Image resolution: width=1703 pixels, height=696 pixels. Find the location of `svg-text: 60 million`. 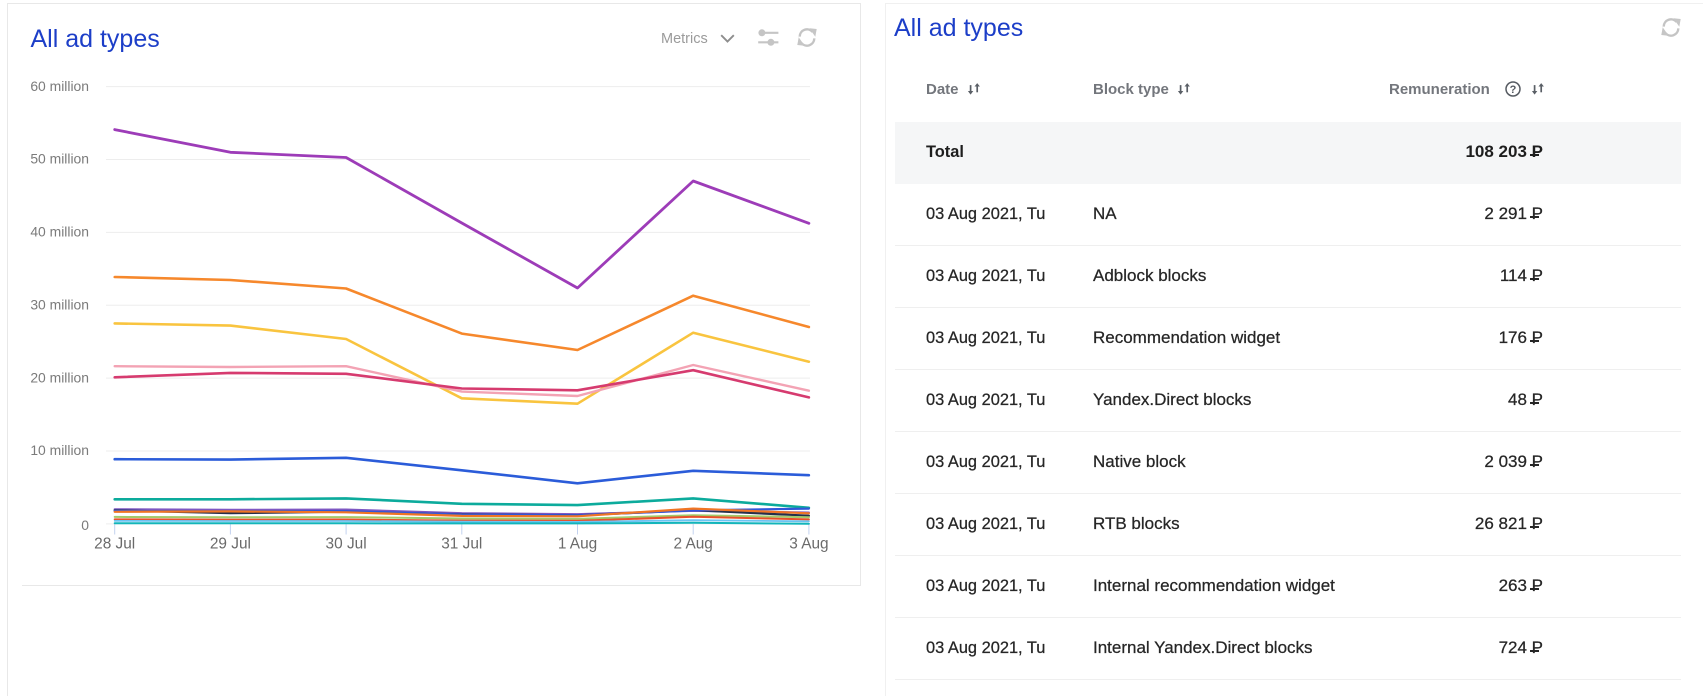

svg-text: 60 million is located at coordinates (59, 86).